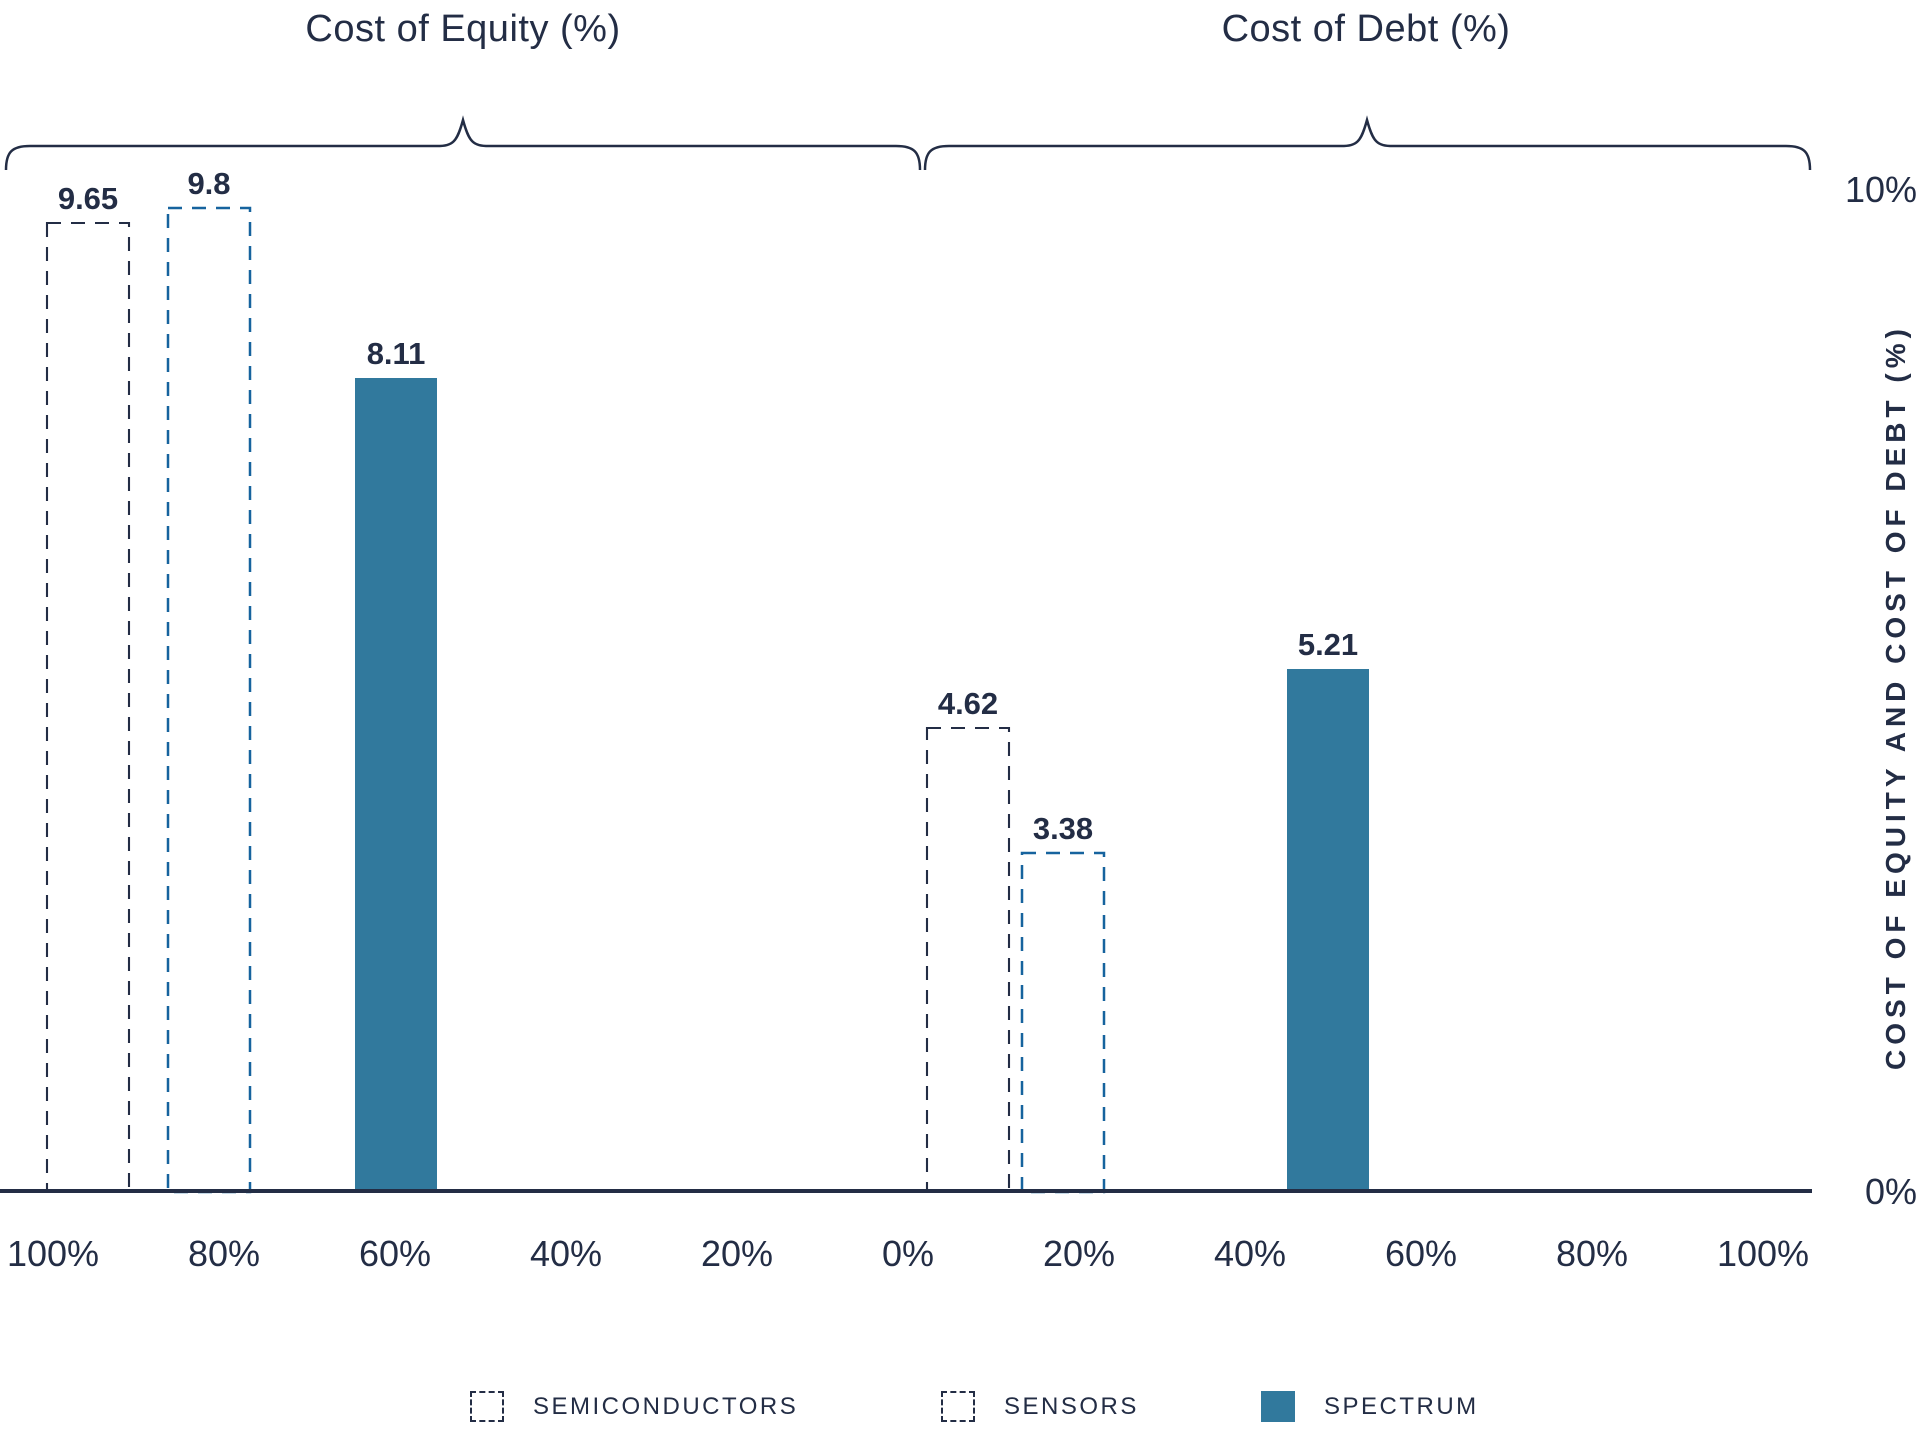  I want to click on y-axis-max-label: 10%, so click(1881, 189).